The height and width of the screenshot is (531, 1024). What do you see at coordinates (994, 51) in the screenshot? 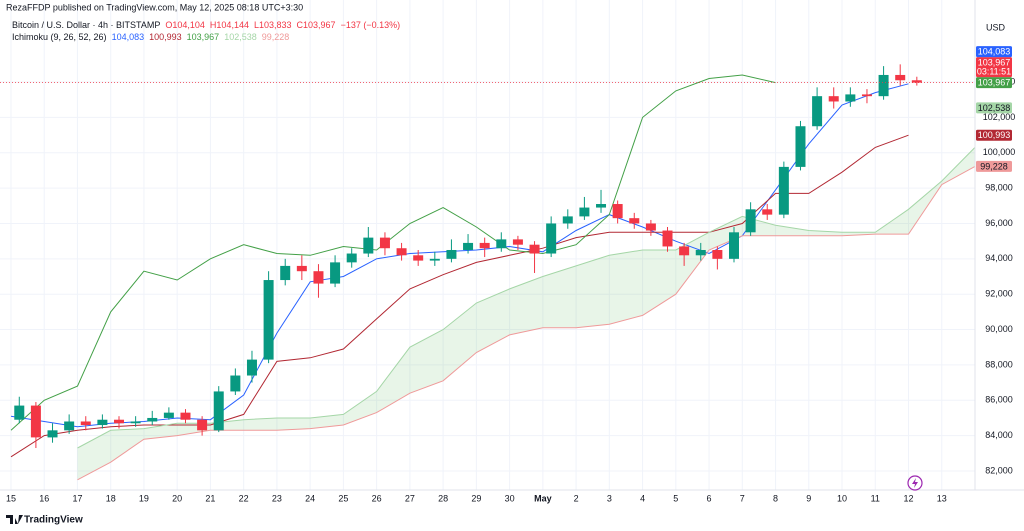
I see `price-label: 104,083` at bounding box center [994, 51].